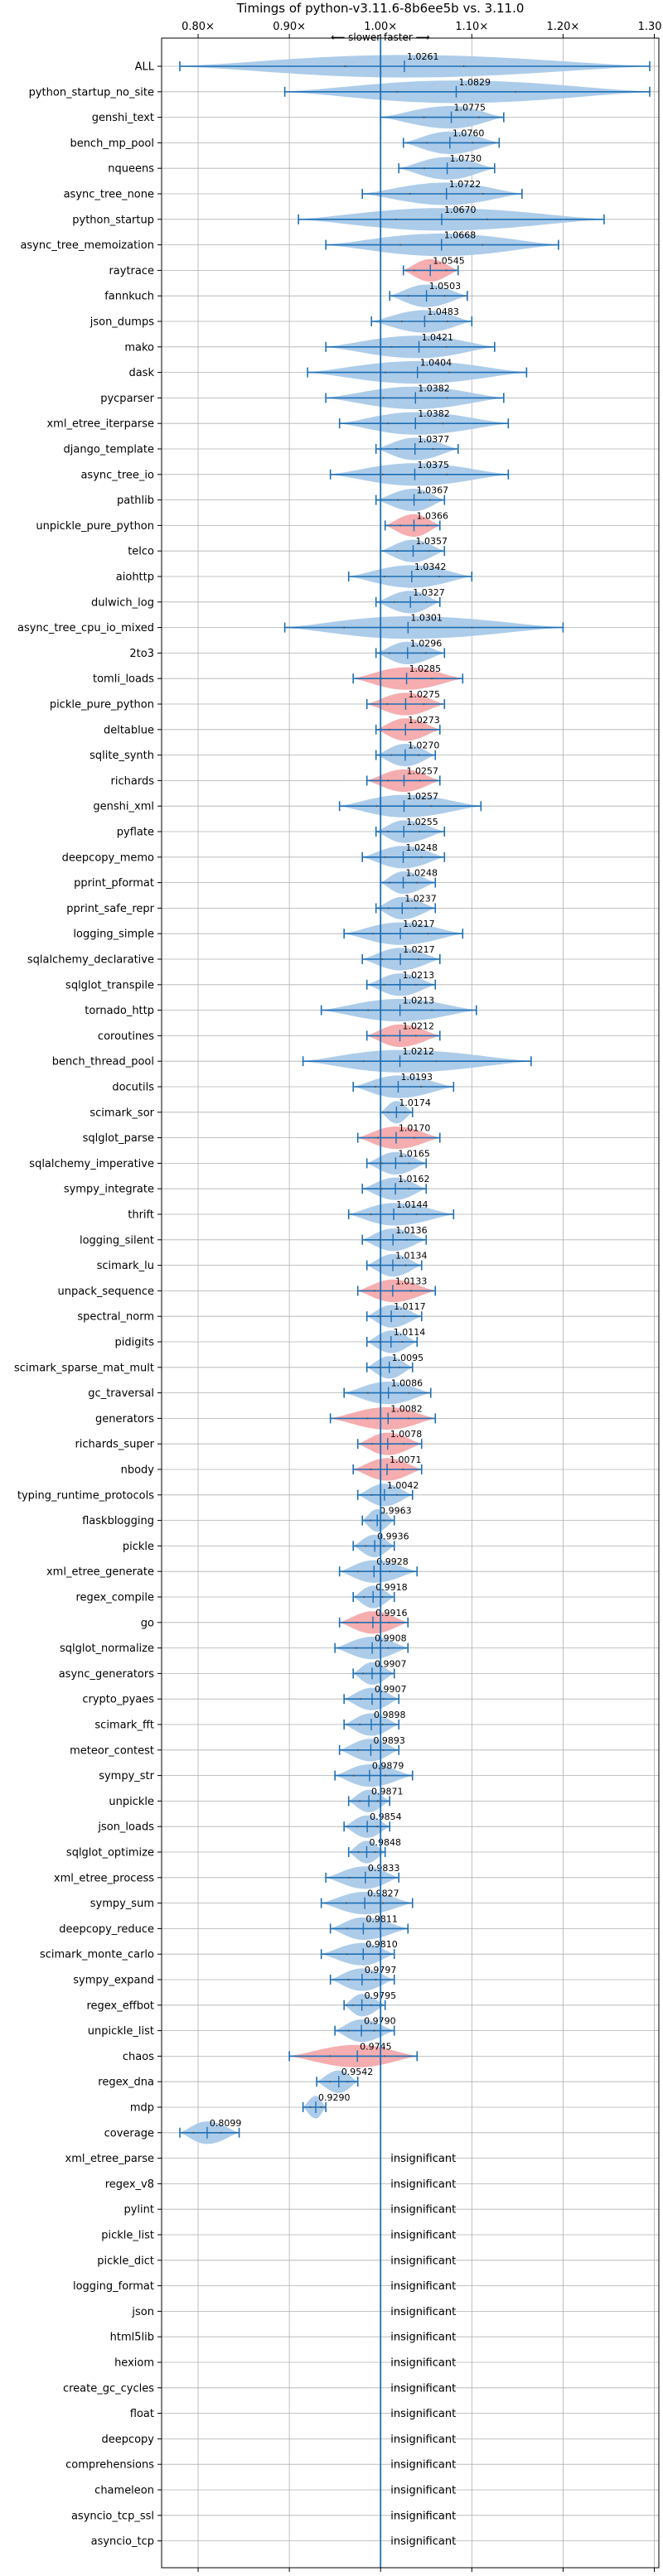 Image resolution: width=663 pixels, height=2576 pixels. I want to click on benchmark-label: json, so click(142, 2312).